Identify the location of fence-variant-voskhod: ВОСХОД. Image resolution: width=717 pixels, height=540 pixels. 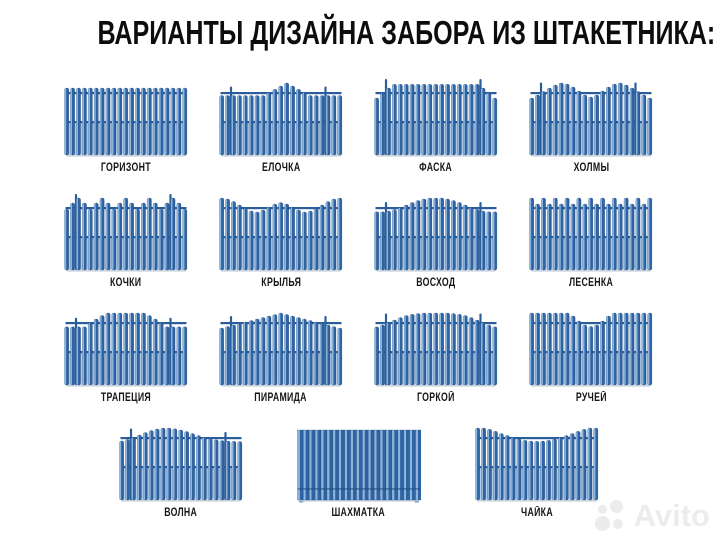
(436, 240).